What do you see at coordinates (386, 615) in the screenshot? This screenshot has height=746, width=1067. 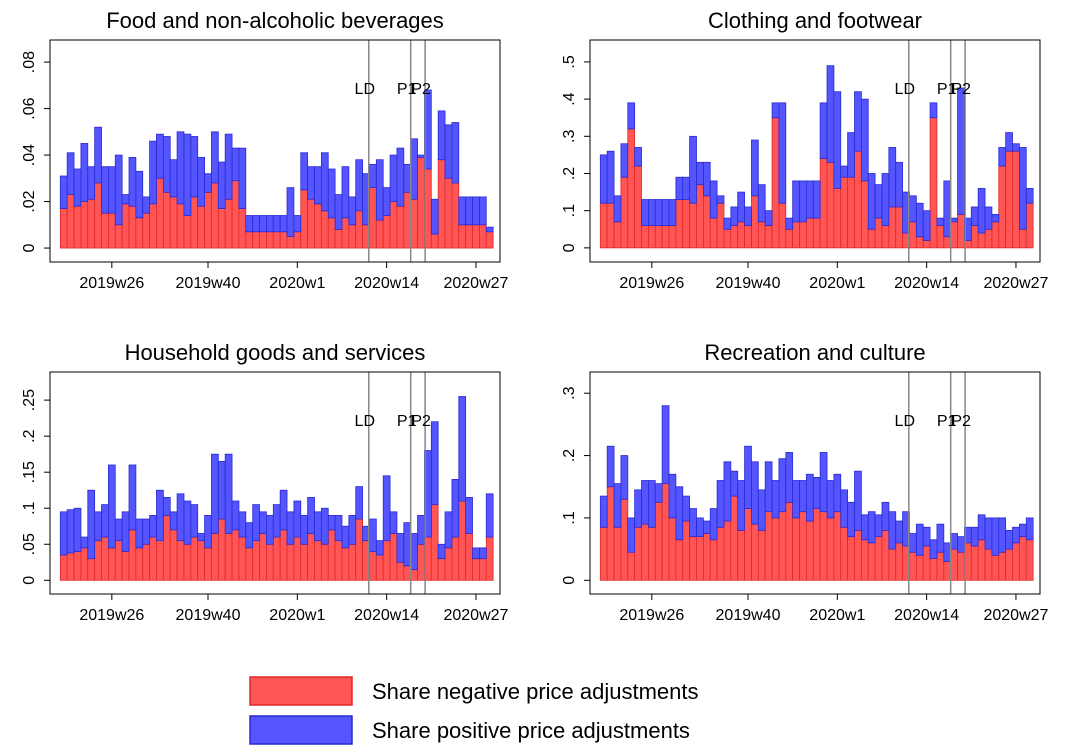 I see `x-tick-label: 2020w14` at bounding box center [386, 615].